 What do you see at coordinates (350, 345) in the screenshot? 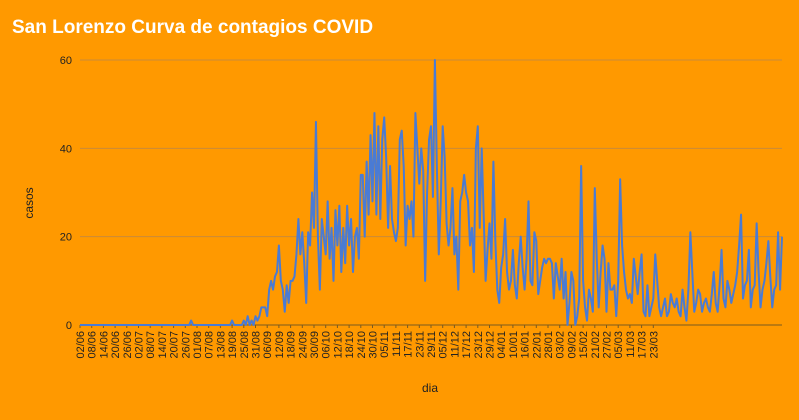
I see `x-tick-label: 18/10` at bounding box center [350, 345].